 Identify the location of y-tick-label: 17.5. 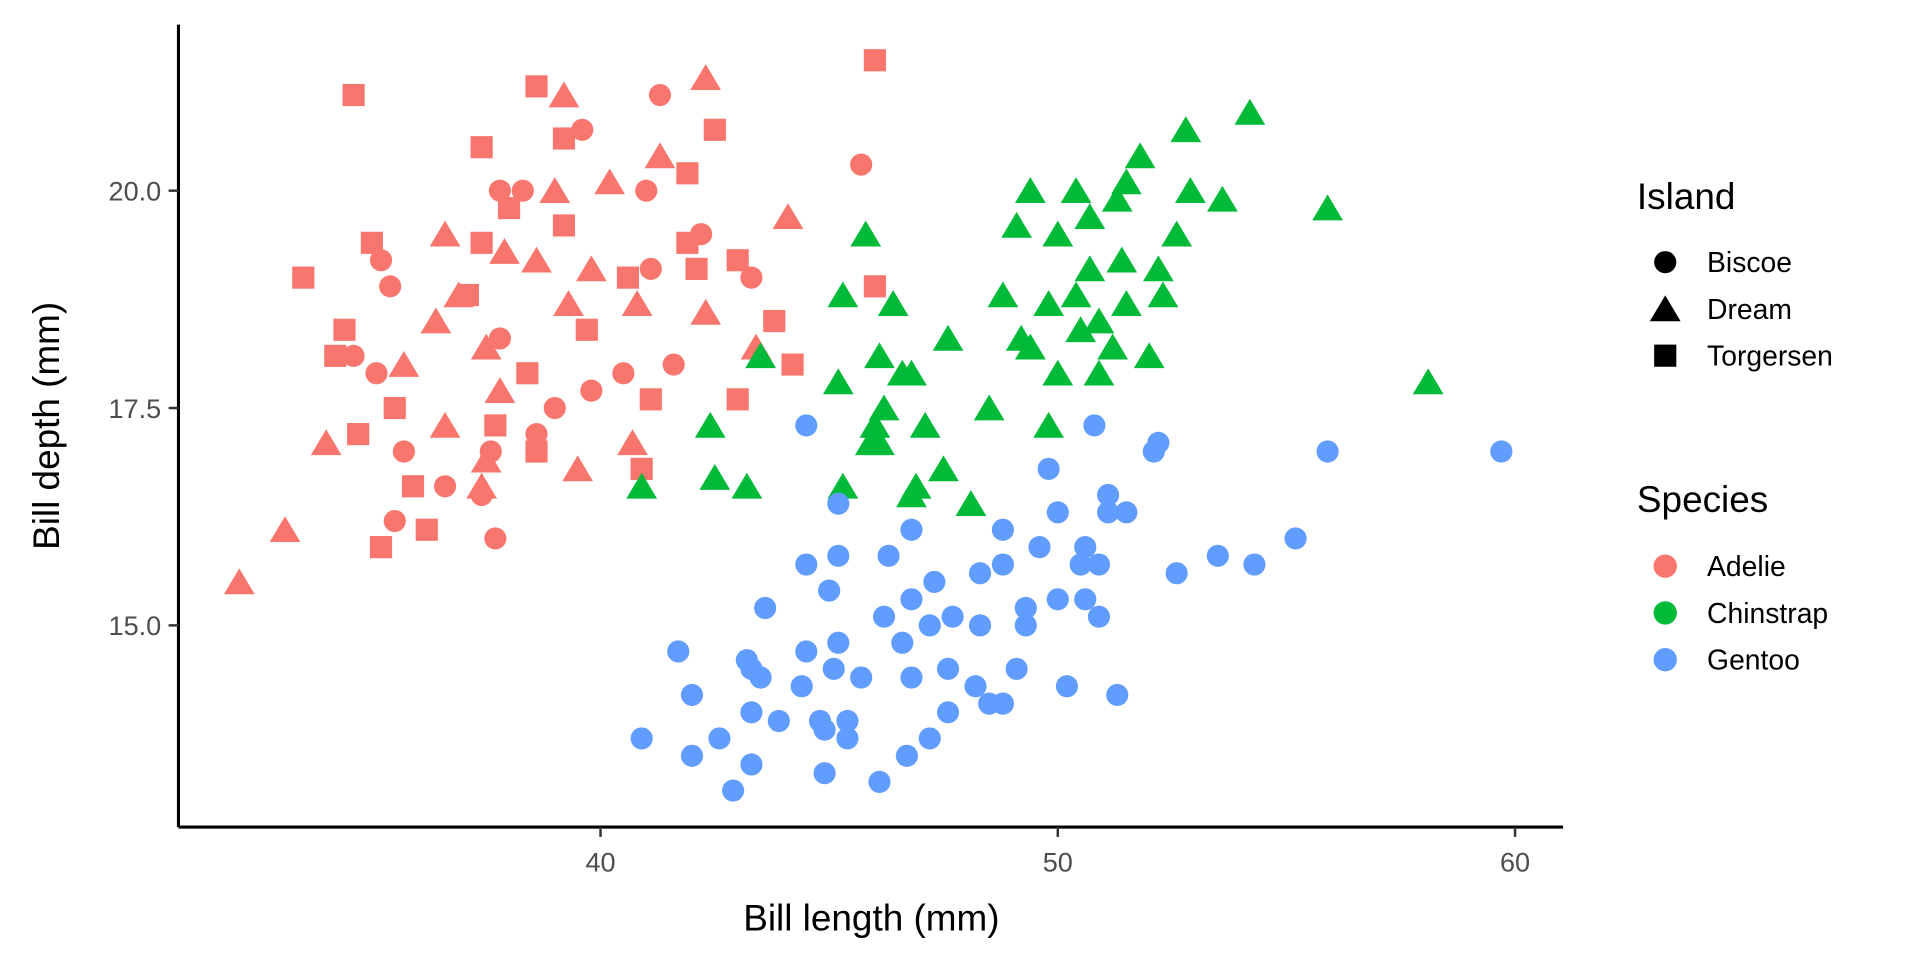
(135, 408).